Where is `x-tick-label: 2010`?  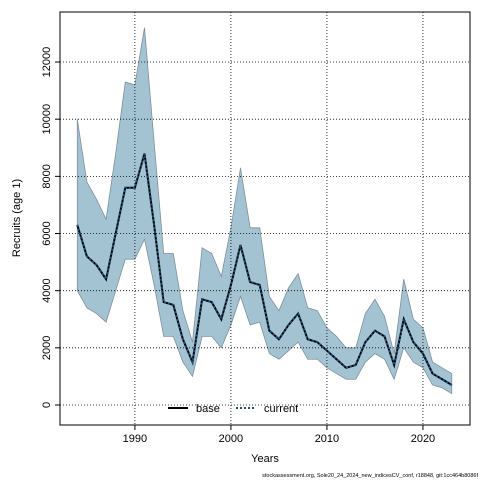 x-tick-label: 2010 is located at coordinates (327, 439).